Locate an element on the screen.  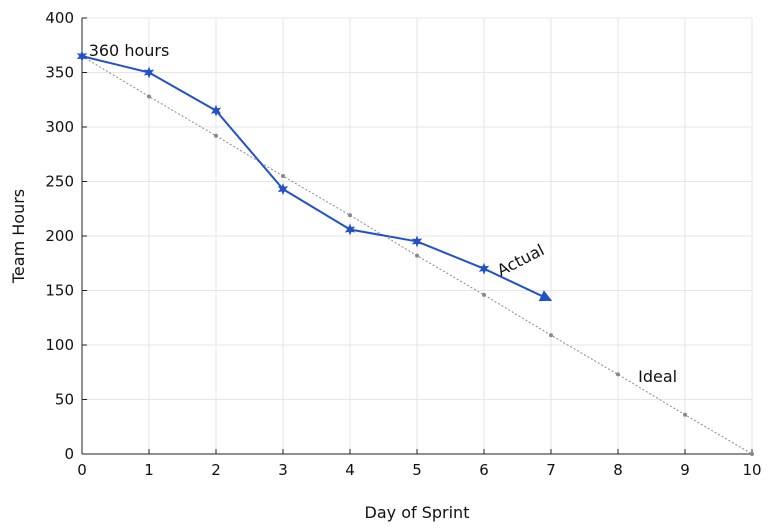
y-tick-label: 150 is located at coordinates (59, 291).